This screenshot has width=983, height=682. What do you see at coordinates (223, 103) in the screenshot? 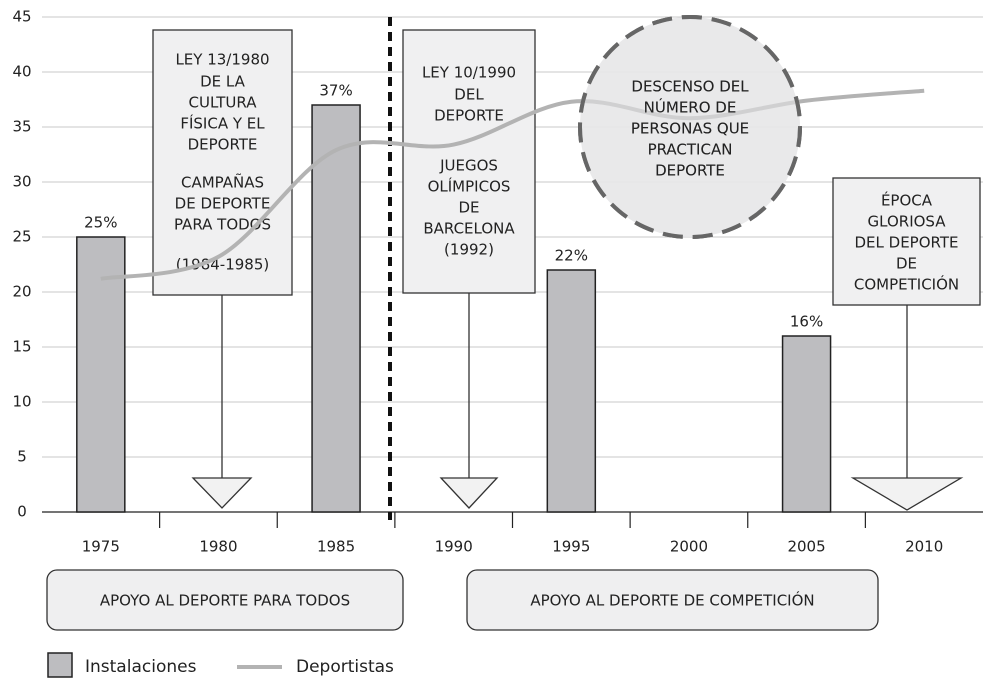
I see `annotation-text: CULTURA` at bounding box center [223, 103].